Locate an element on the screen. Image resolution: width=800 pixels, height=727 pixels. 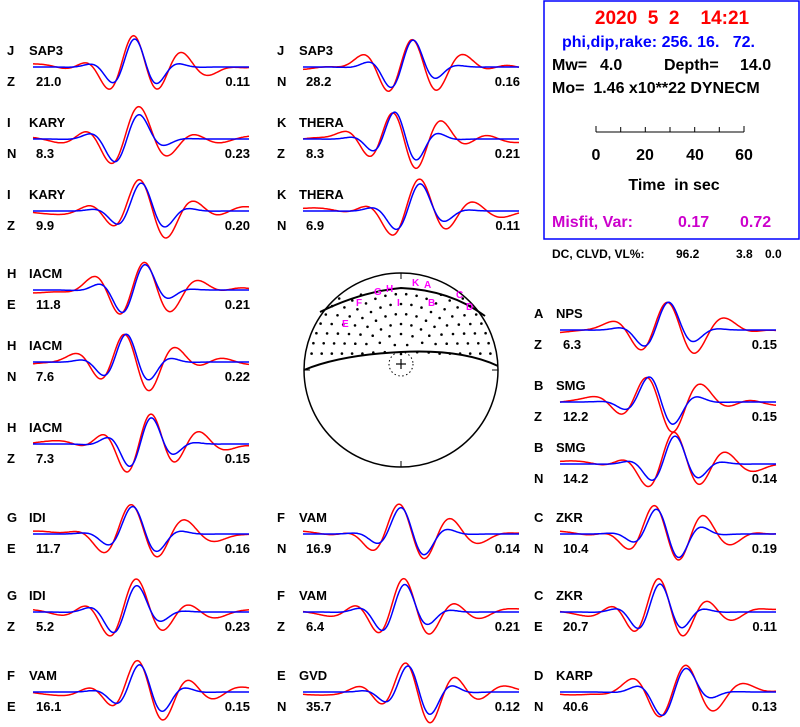
station-var: 0.23 is located at coordinates (237, 153).